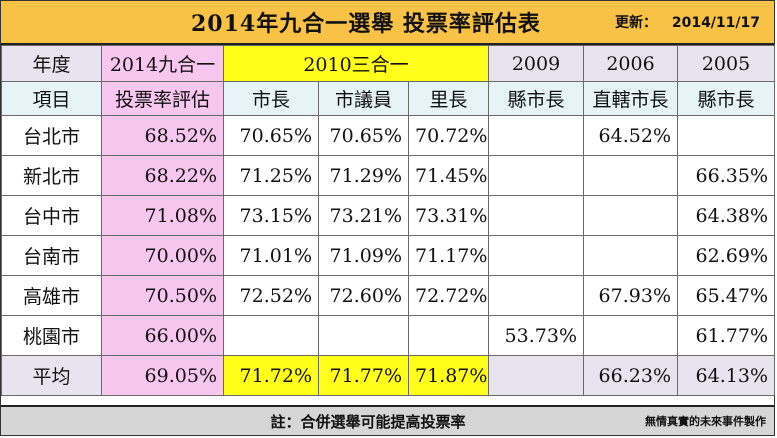 The height and width of the screenshot is (438, 777). I want to click on cell-village: 70.72%, so click(448, 135).